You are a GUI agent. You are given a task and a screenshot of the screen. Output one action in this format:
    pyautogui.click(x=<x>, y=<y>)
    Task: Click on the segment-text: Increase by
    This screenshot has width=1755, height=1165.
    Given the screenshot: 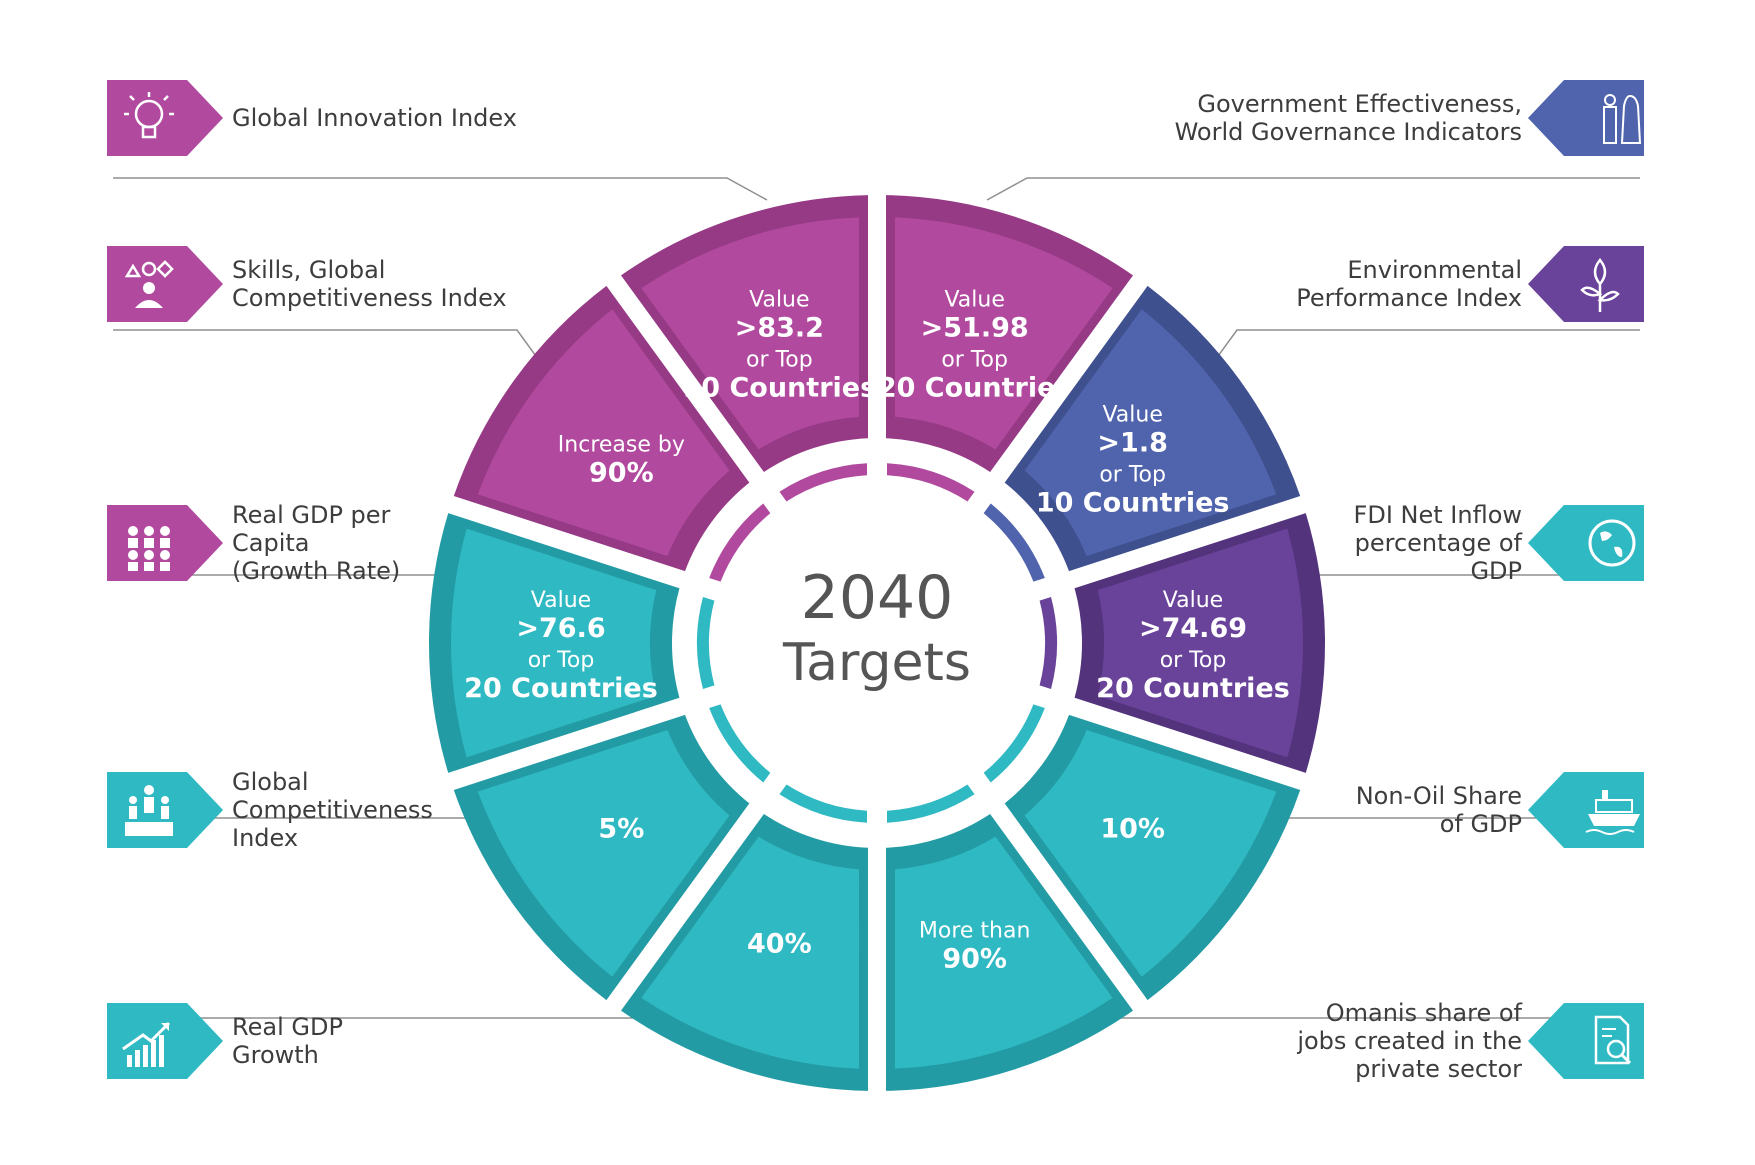 What is the action you would take?
    pyautogui.click(x=621, y=444)
    